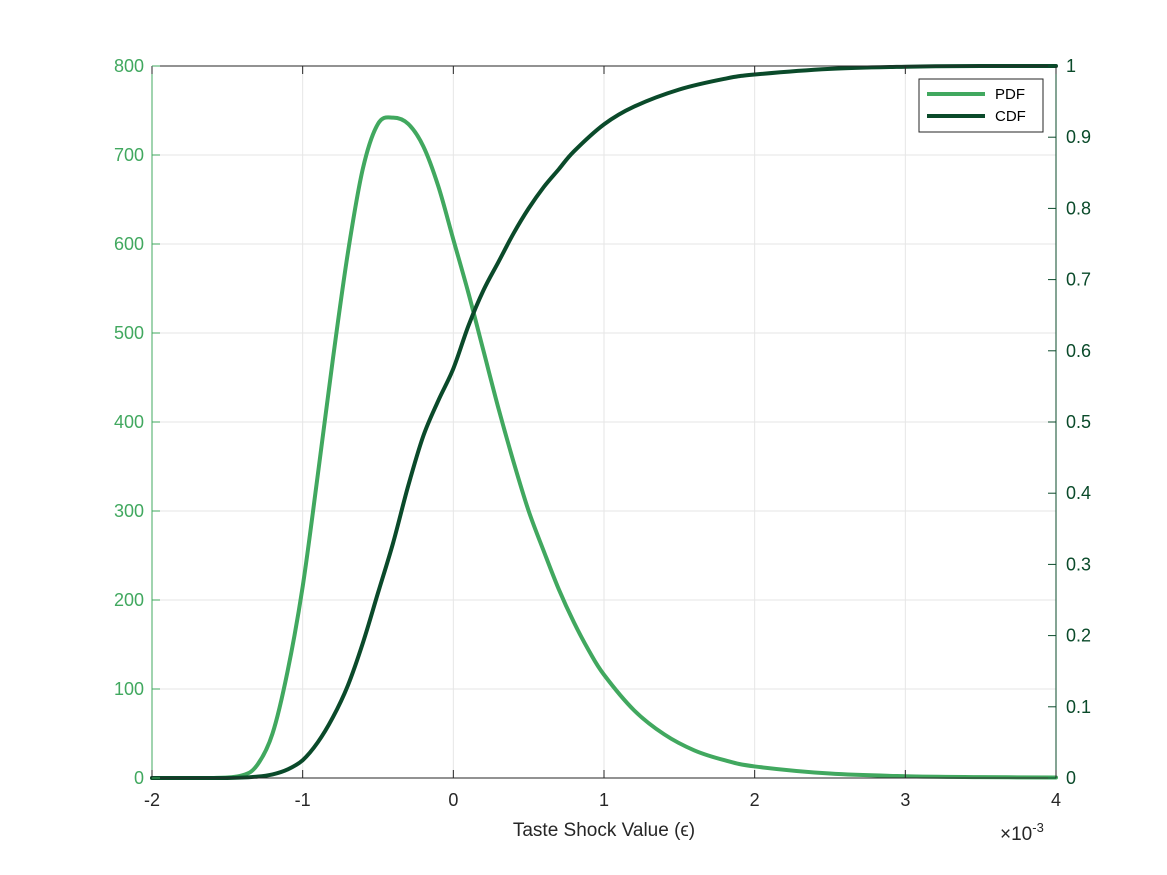 This screenshot has width=1167, height=875. I want to click on x-axis-exponent-power: -3, so click(1038, 827).